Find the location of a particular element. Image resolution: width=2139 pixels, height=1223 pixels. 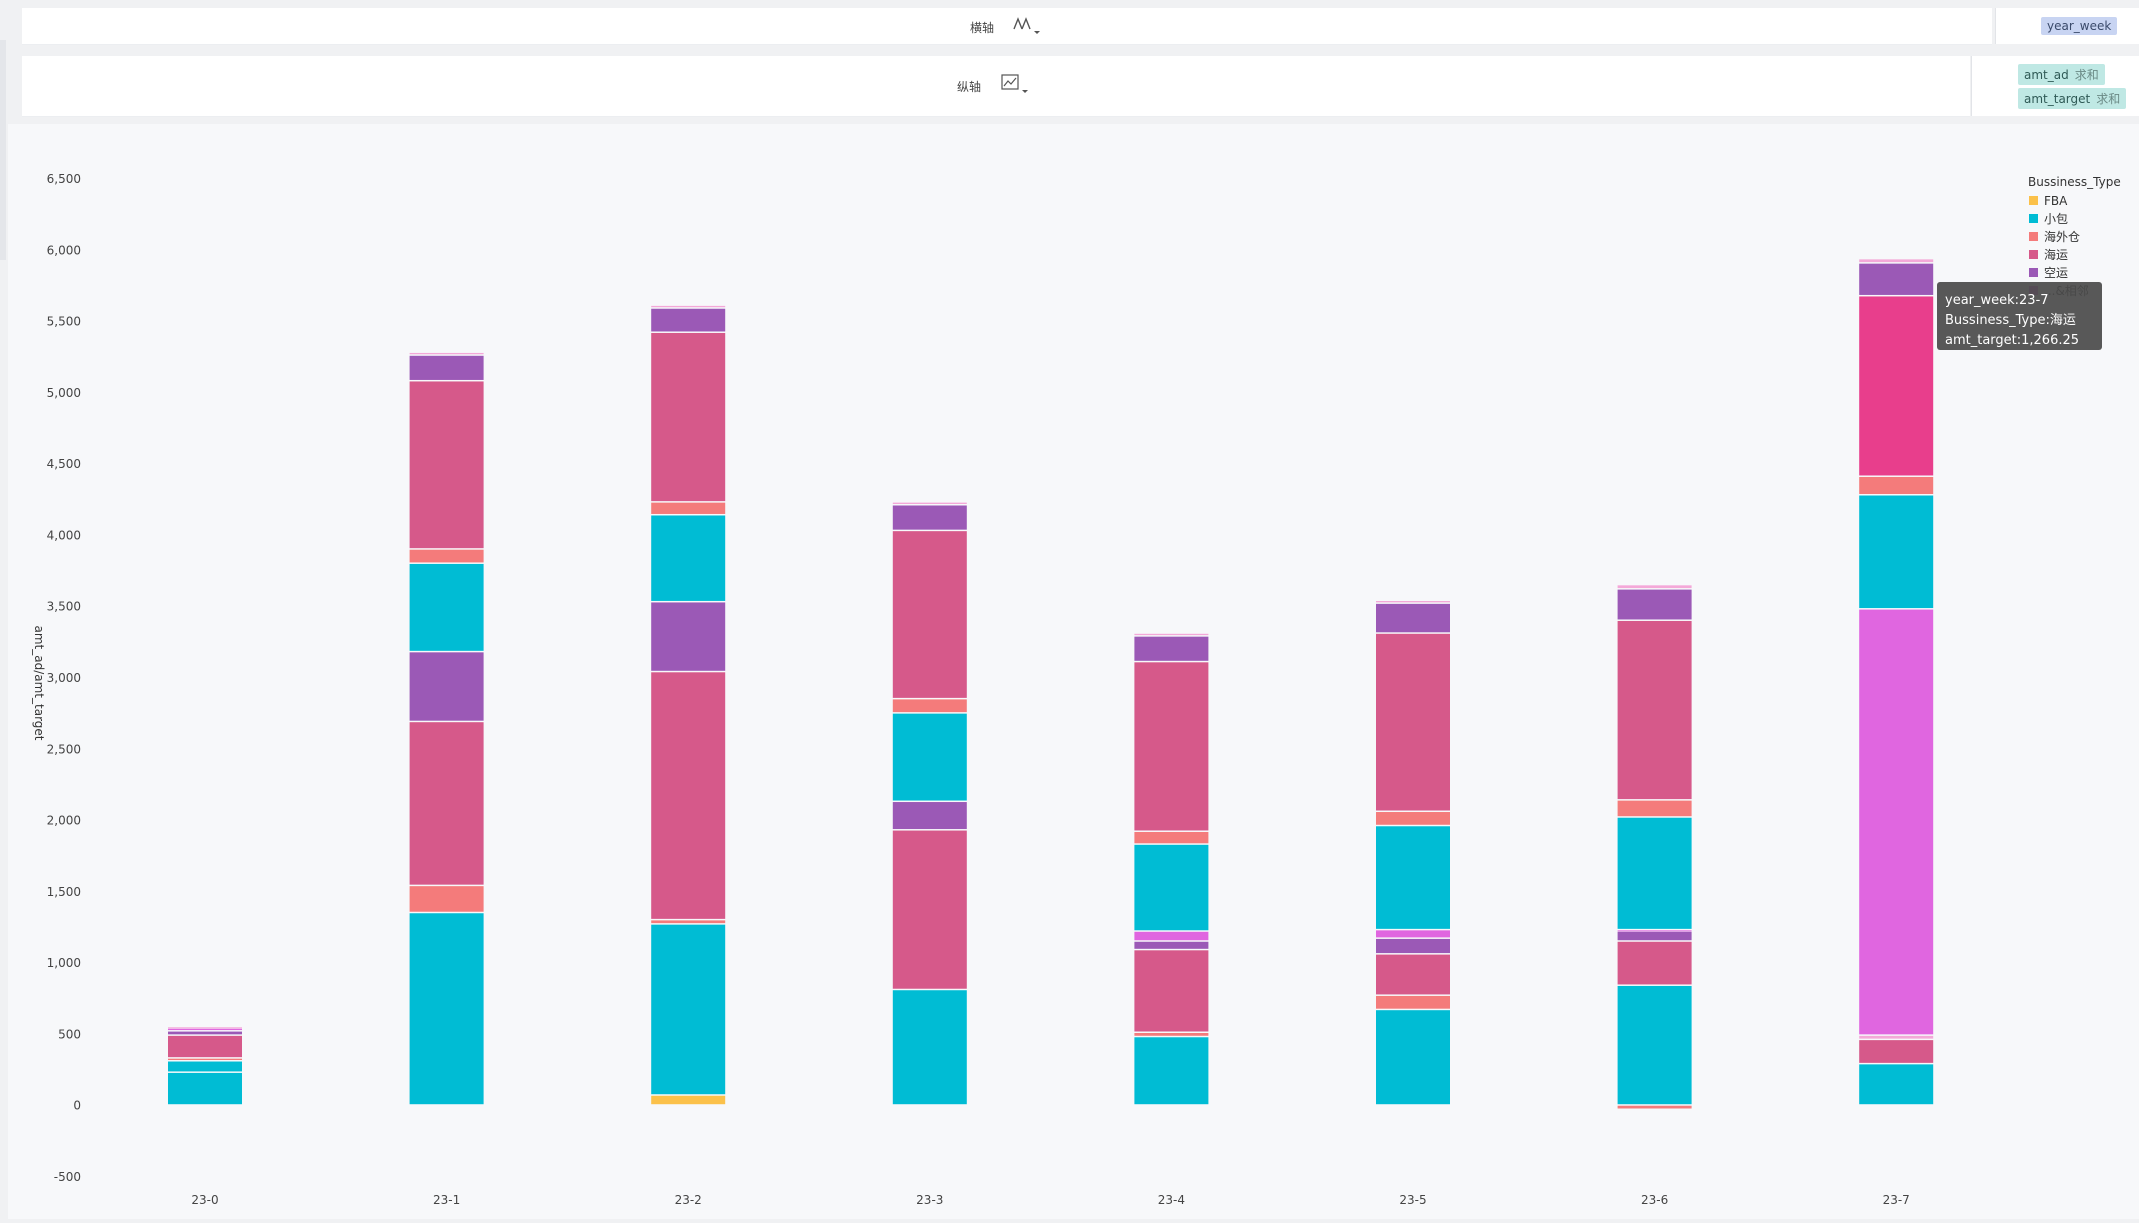

legend-title: Bussiness_Type is located at coordinates (2074, 182).